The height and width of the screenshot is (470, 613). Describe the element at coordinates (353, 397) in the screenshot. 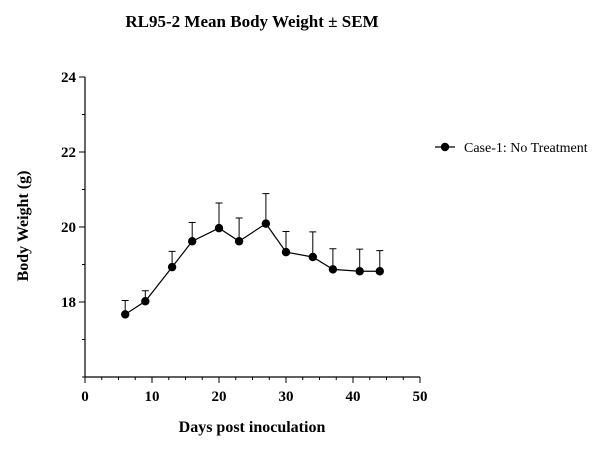

I see `x-tick-label: 40` at that location.